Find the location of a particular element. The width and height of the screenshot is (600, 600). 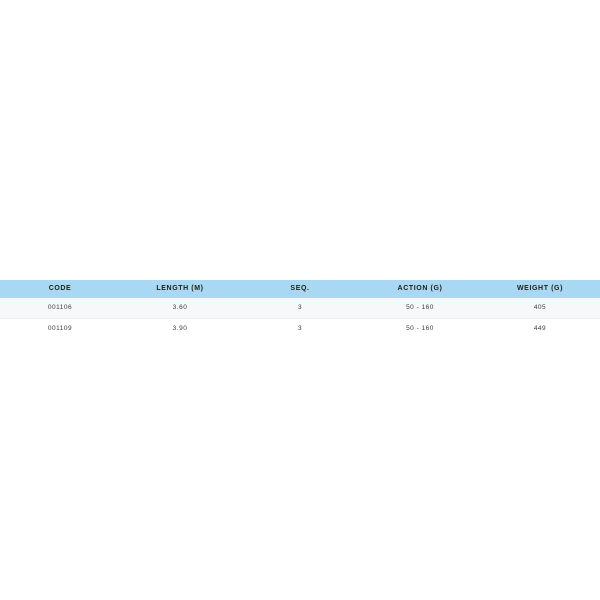

cell-length: 3.60 is located at coordinates (180, 308).